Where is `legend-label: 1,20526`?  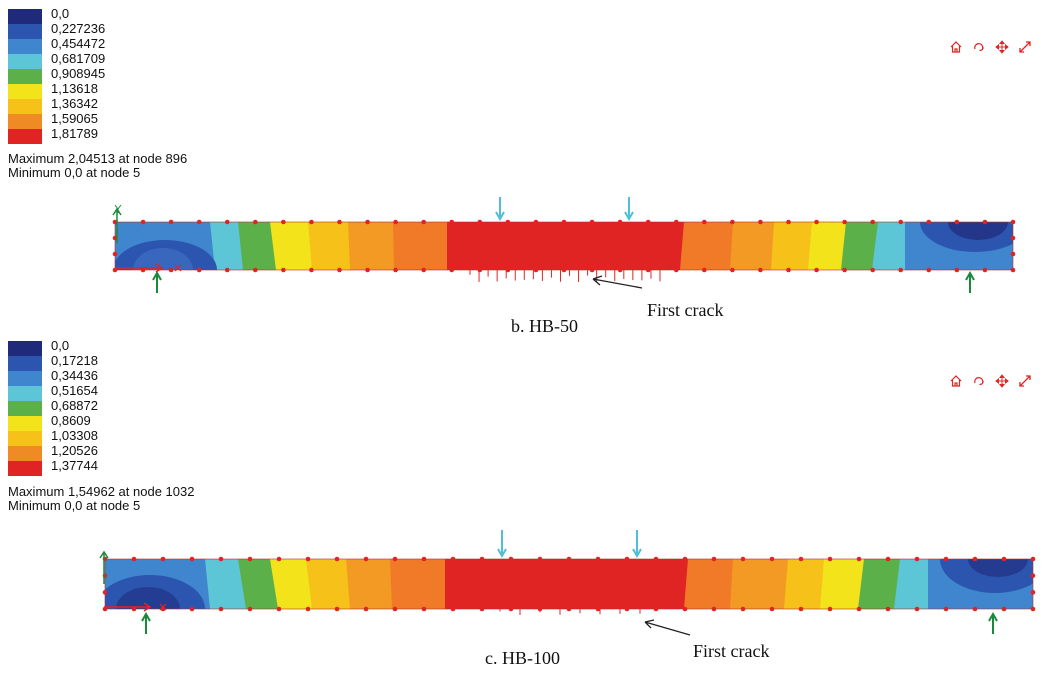
legend-label: 1,20526 is located at coordinates (74, 450).